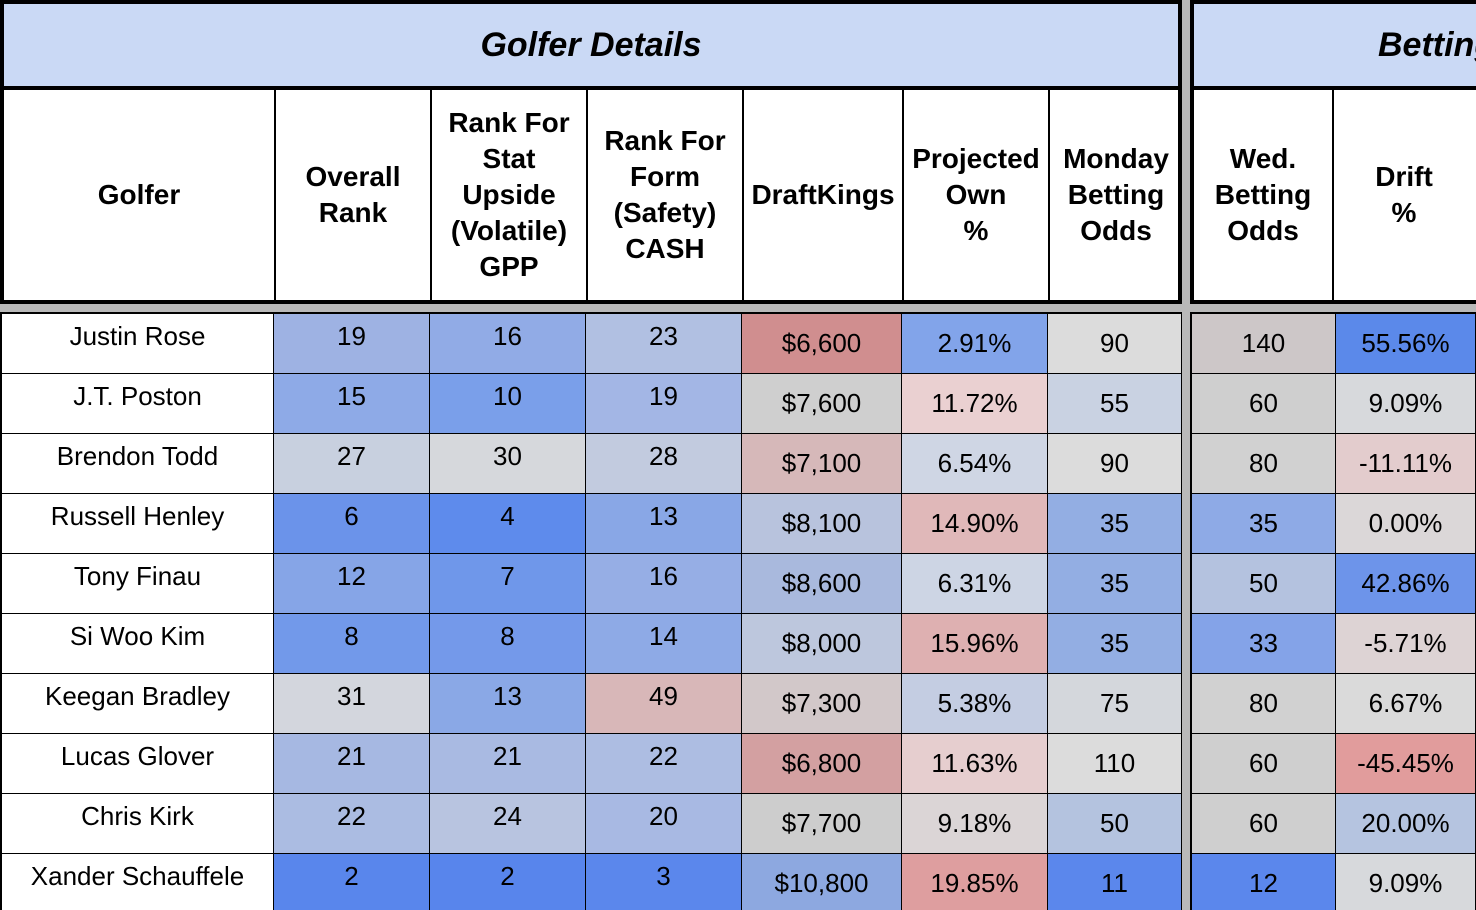  Describe the element at coordinates (352, 764) in the screenshot. I see `overall-rank-cell: 21` at that location.